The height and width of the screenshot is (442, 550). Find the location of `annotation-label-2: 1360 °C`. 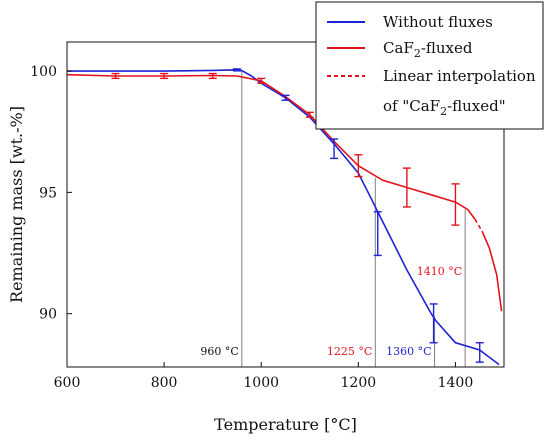

annotation-label-2: 1360 °C is located at coordinates (408, 351).